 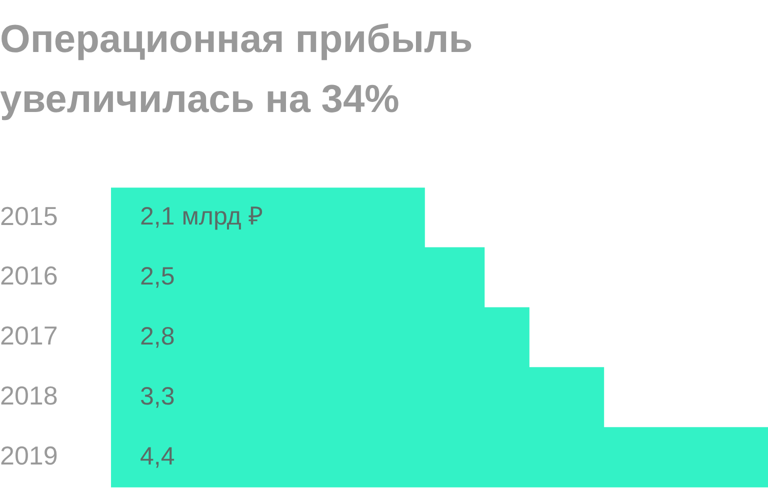 What do you see at coordinates (29, 395) in the screenshot?
I see `y-tick-label: 2018` at bounding box center [29, 395].